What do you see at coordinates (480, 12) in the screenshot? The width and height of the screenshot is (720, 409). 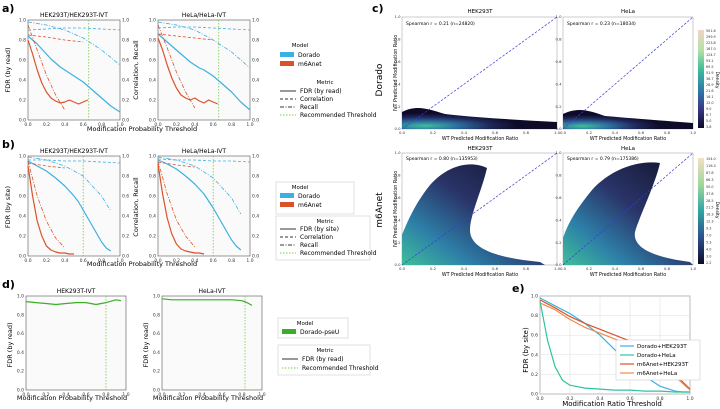 I see `panel-c-title-0: HEK293T` at bounding box center [480, 12].